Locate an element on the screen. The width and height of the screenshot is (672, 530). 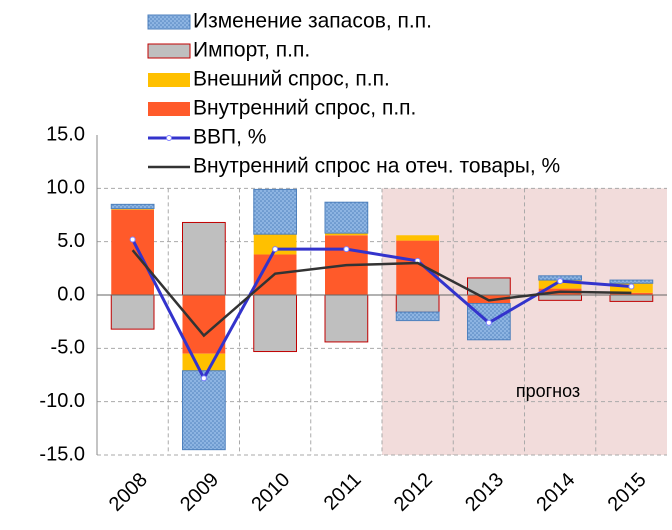
x-tick-label: 2013 is located at coordinates (484, 492).